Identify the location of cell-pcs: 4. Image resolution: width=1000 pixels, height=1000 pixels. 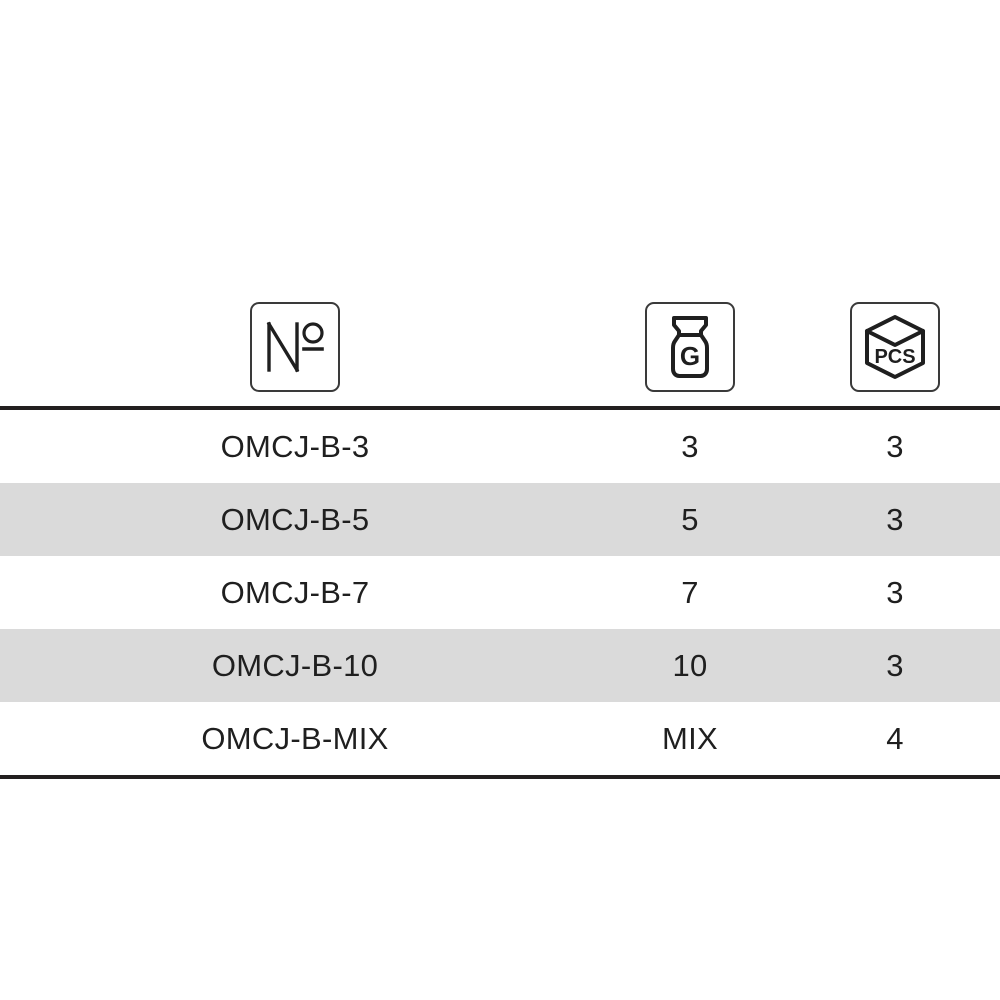
(895, 738).